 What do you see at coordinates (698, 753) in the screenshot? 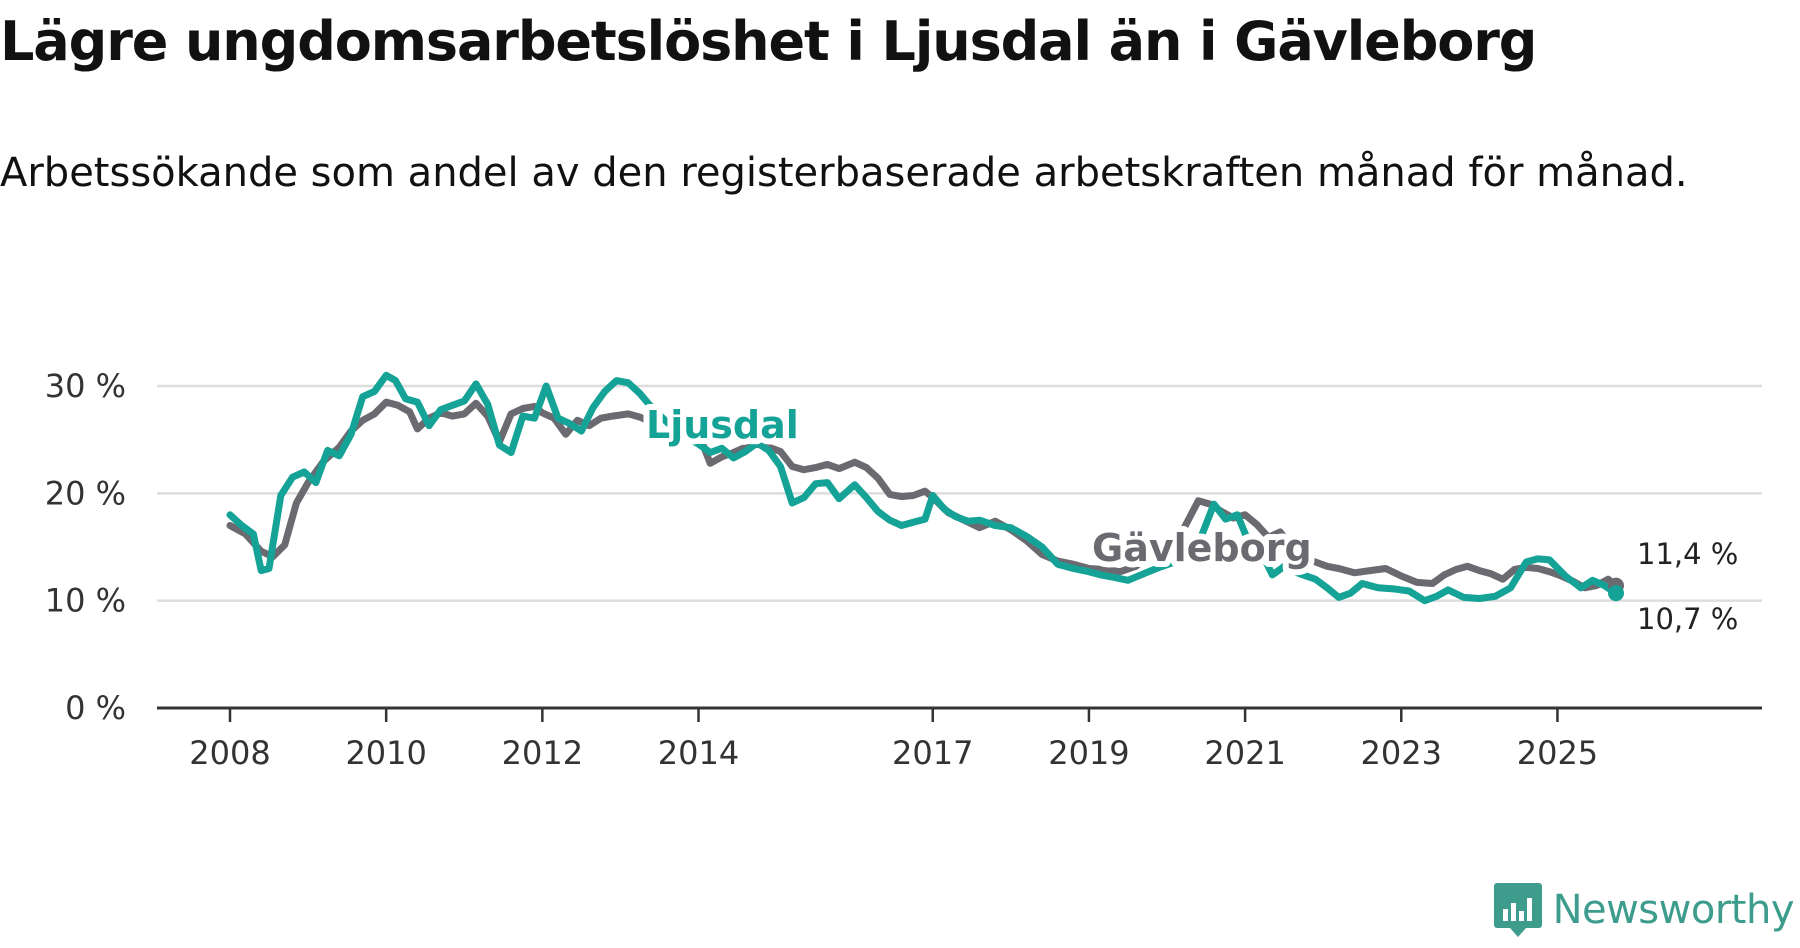
I see `x-tick-label: 2014` at bounding box center [698, 753].